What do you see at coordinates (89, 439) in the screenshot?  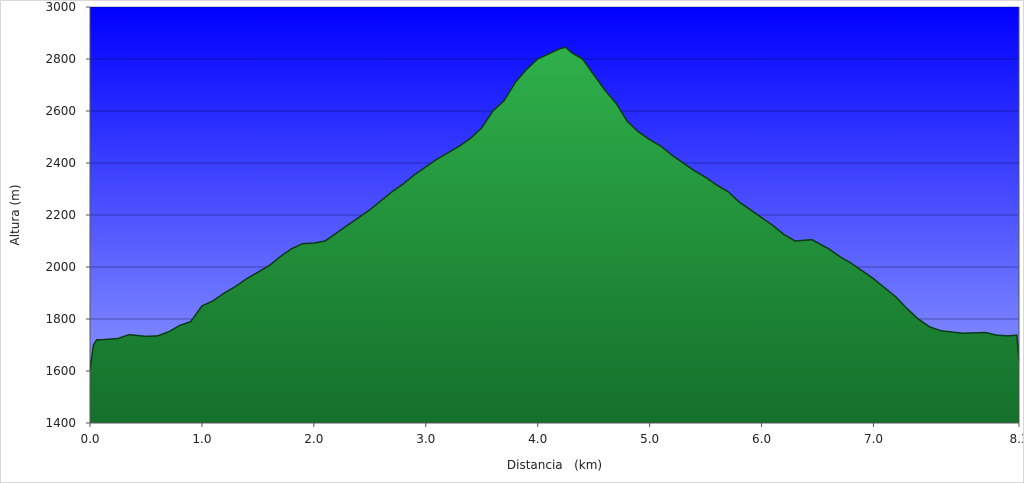 I see `x-tick-label: 0.0` at bounding box center [89, 439].